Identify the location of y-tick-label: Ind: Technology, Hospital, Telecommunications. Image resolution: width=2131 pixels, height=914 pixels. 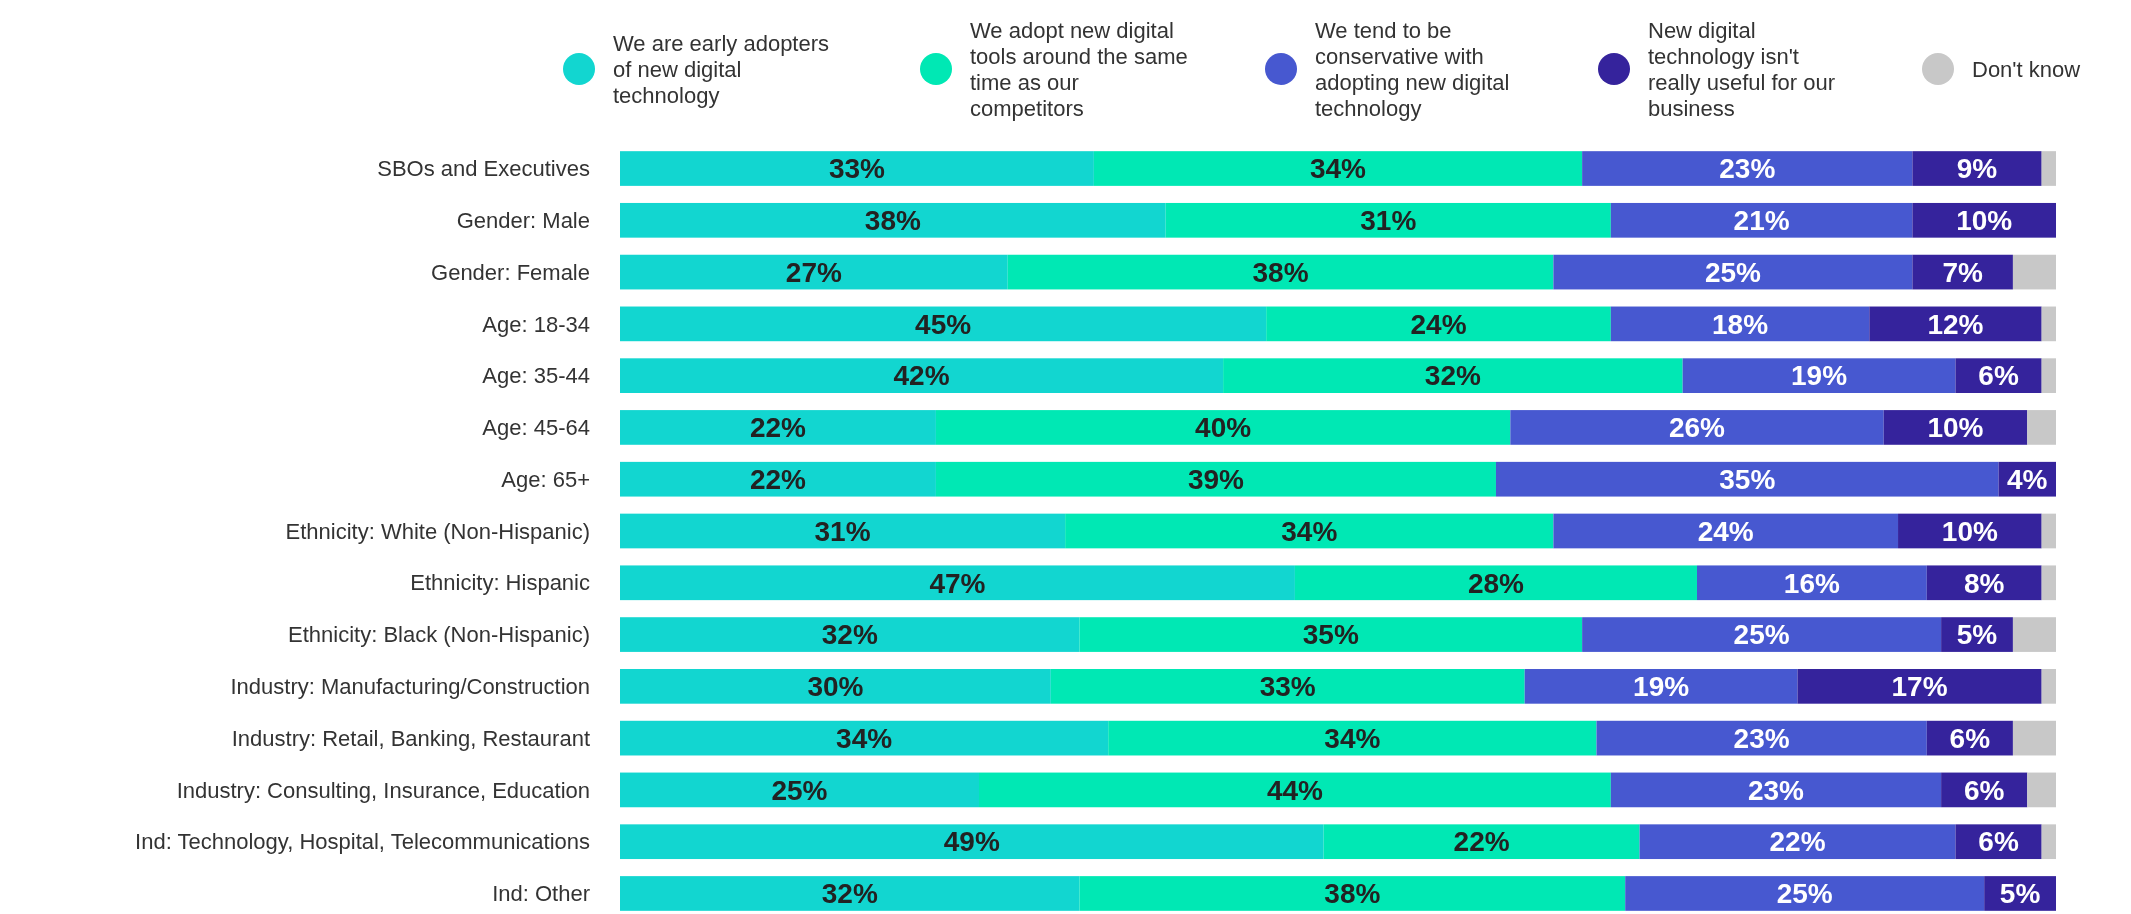
(362, 842).